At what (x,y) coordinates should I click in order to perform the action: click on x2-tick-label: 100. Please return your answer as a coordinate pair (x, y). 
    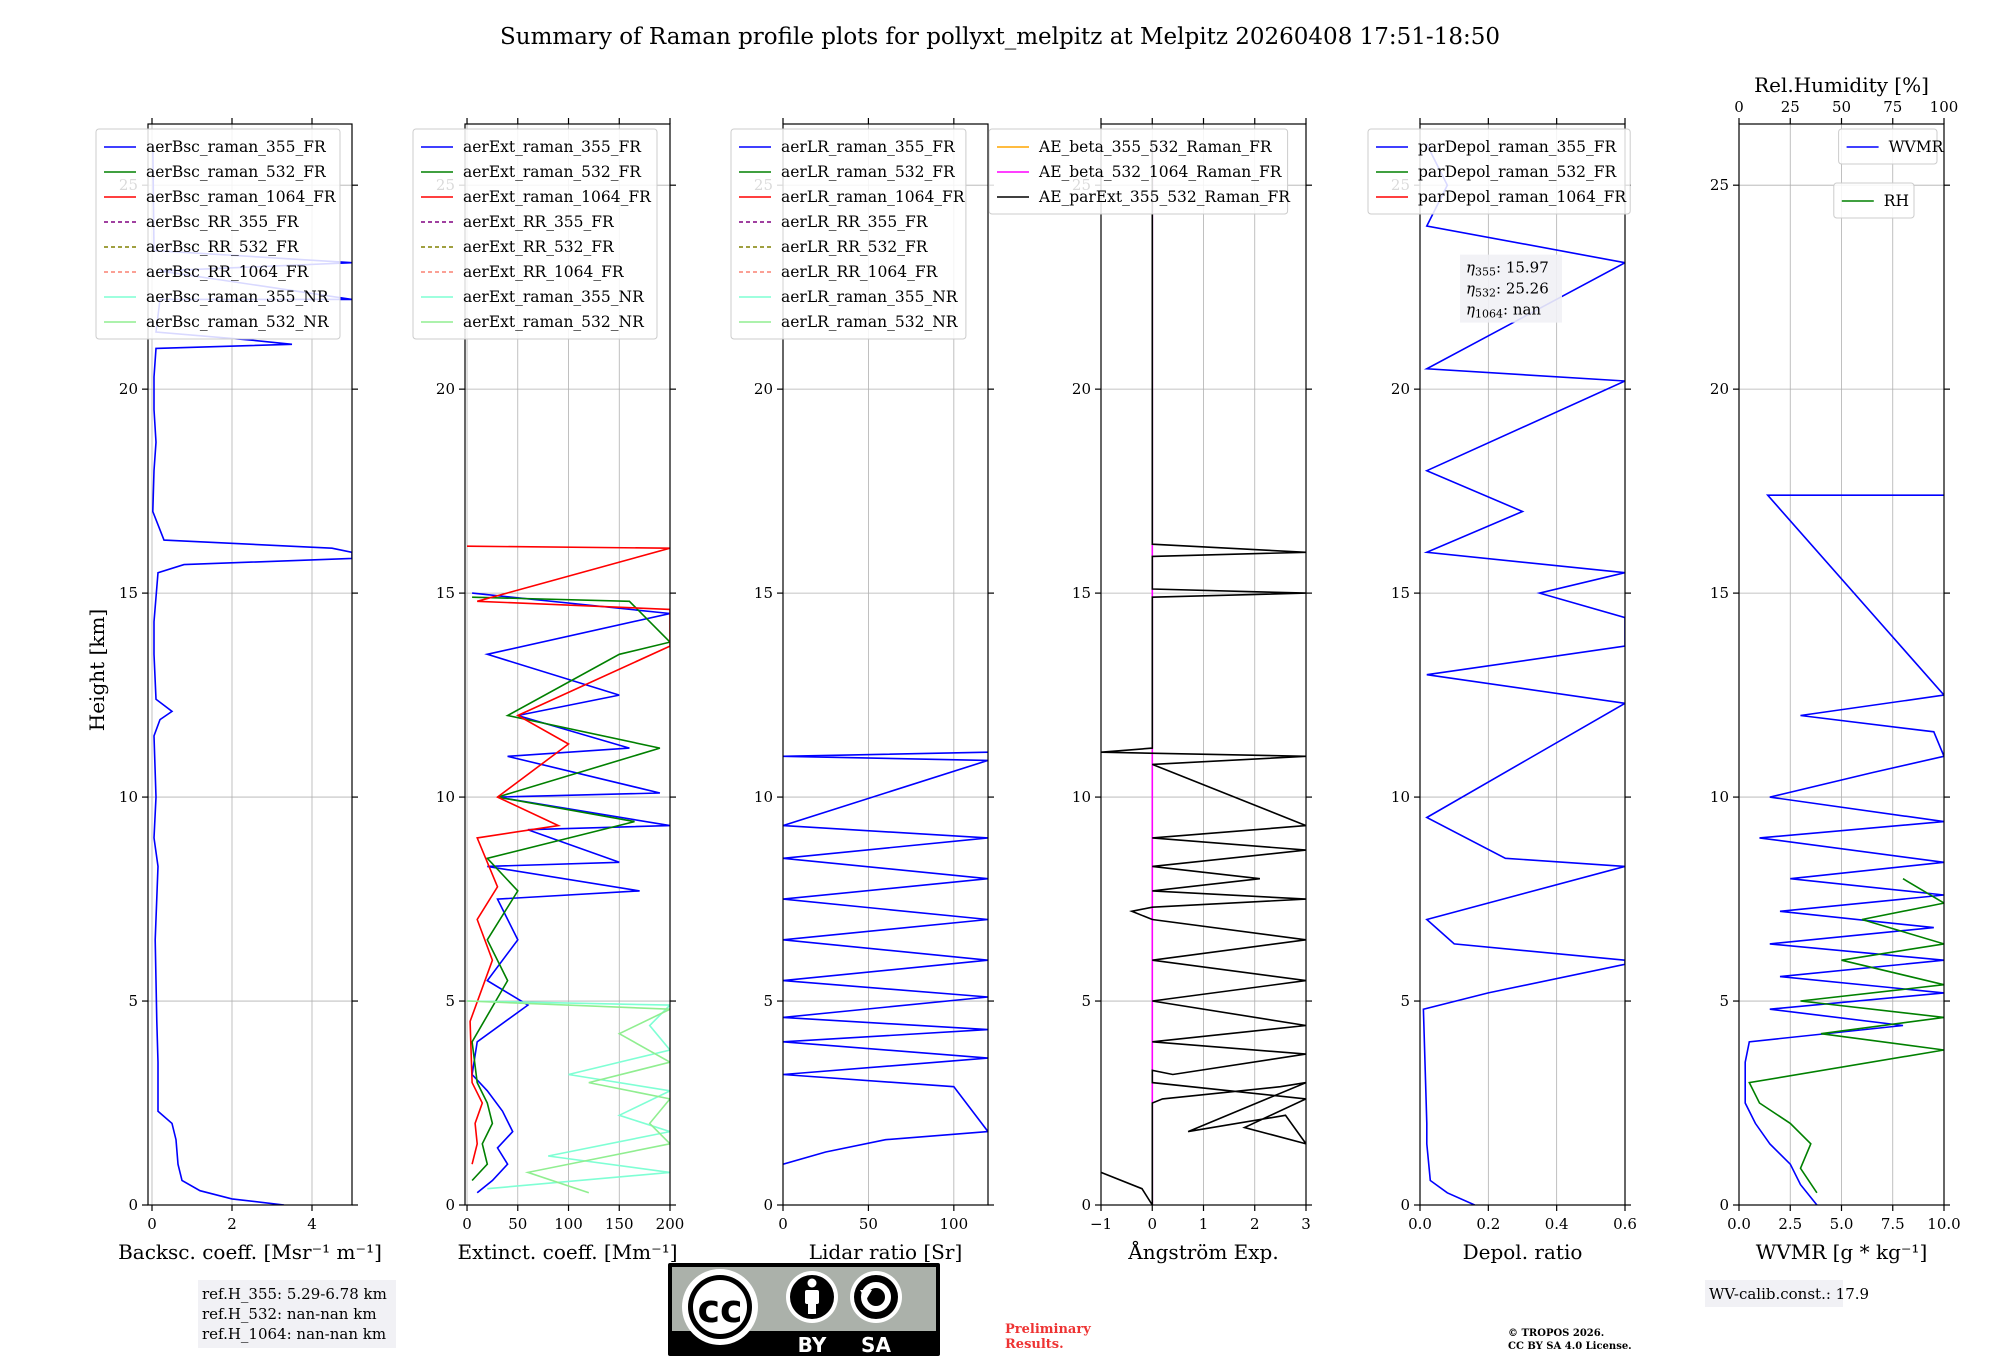
    Looking at the image, I should click on (1944, 107).